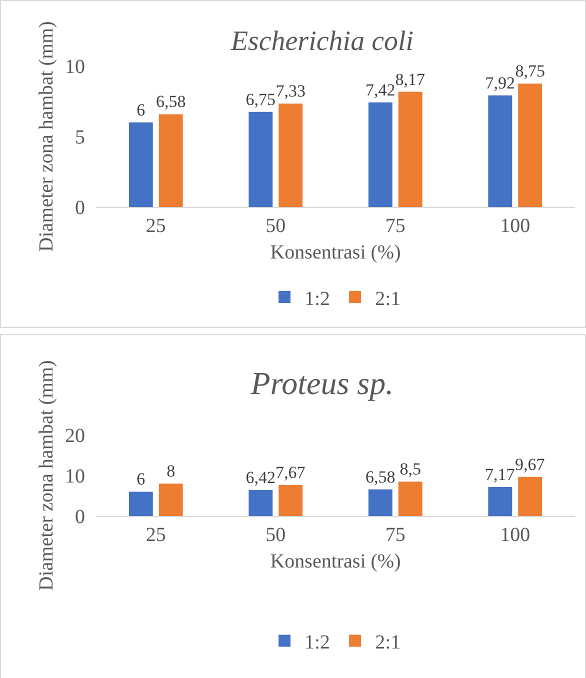  Describe the element at coordinates (322, 41) in the screenshot. I see `chart-title: Escherichia coli` at that location.